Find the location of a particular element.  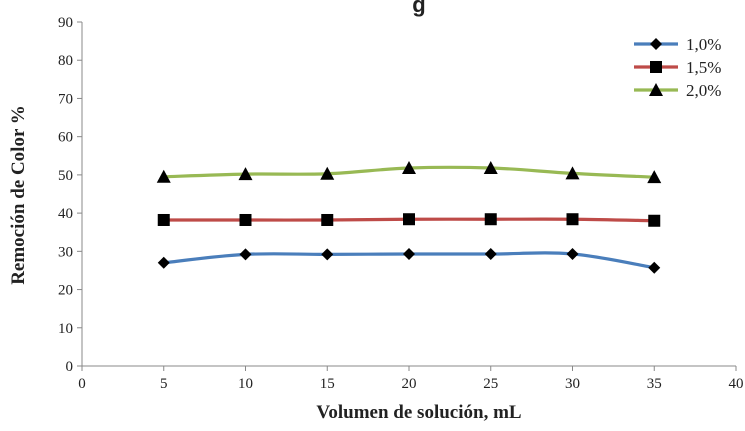

legend-marker-triangle is located at coordinates (656, 89).